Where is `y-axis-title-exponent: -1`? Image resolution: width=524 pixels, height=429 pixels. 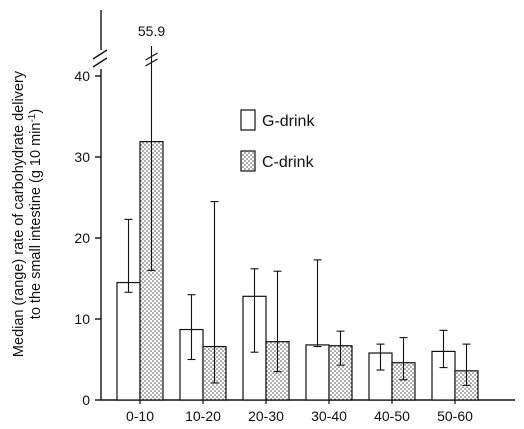
y-axis-title-exponent: -1 is located at coordinates (32, 117).